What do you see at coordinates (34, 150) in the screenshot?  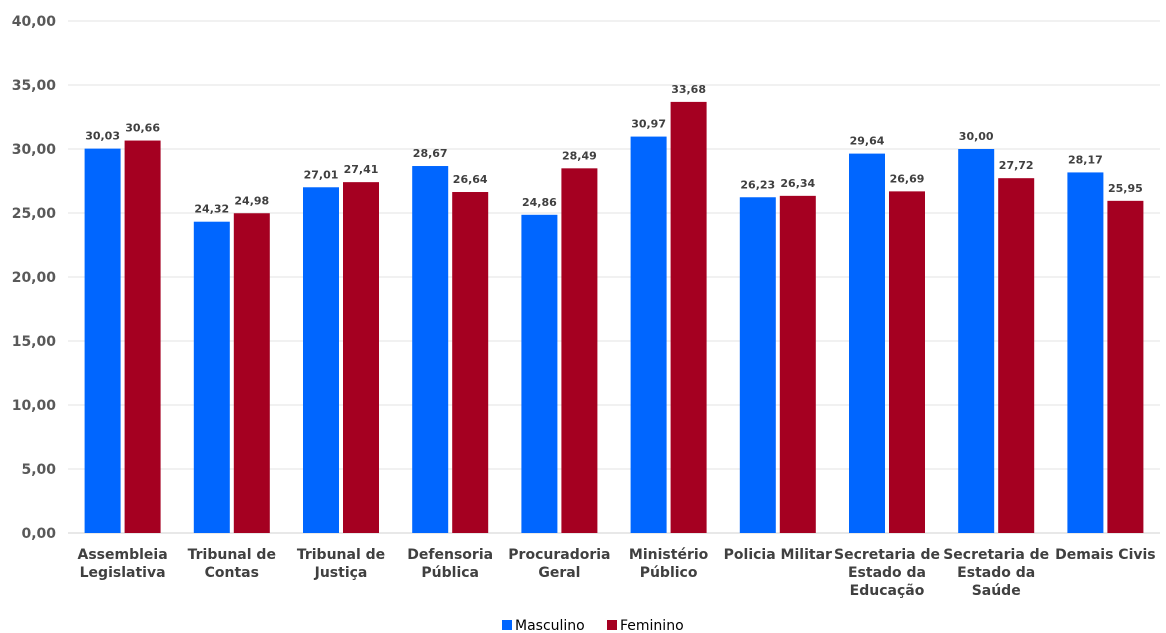 I see `y-tick-label: 30,00` at bounding box center [34, 150].